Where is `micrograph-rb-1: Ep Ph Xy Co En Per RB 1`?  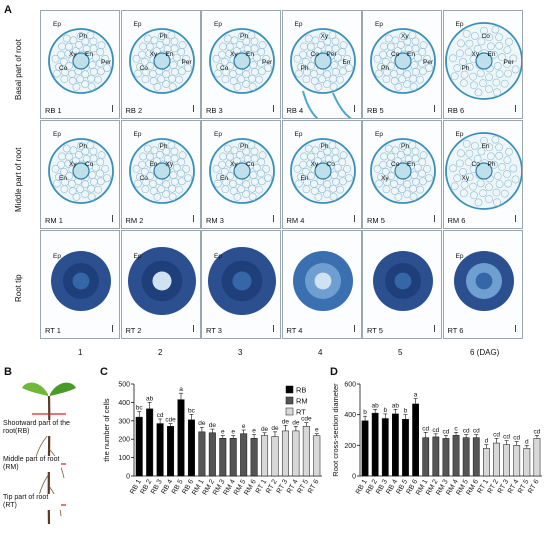
micrograph-rb-1: Ep Ph Xy Co En Per RB 1 is located at coordinates (80, 64).